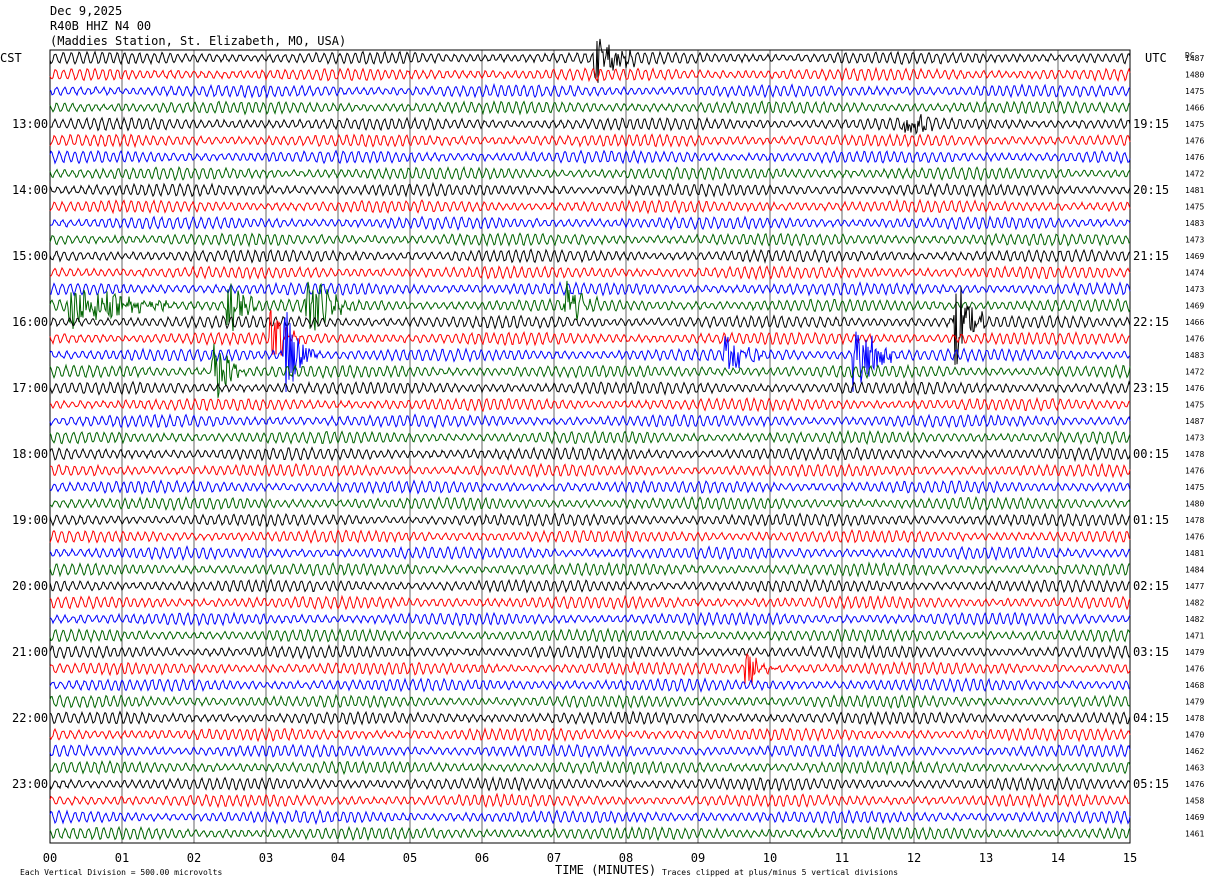 This screenshot has height=886, width=1210. I want to click on x-tick-label: 11, so click(842, 858).